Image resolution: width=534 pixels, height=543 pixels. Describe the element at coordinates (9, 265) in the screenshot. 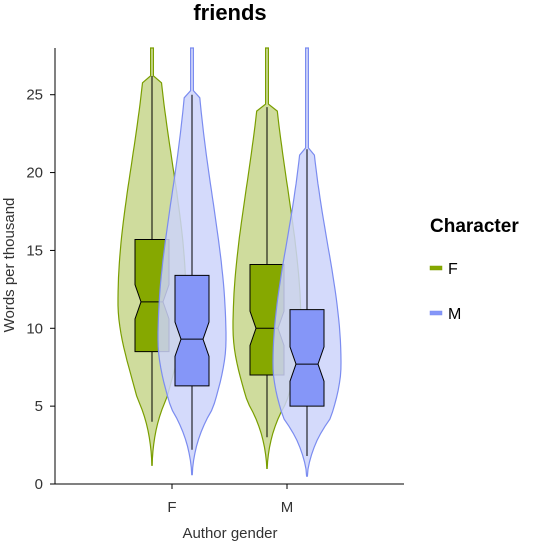

I see `y-axis-title: Words per thousand` at that location.